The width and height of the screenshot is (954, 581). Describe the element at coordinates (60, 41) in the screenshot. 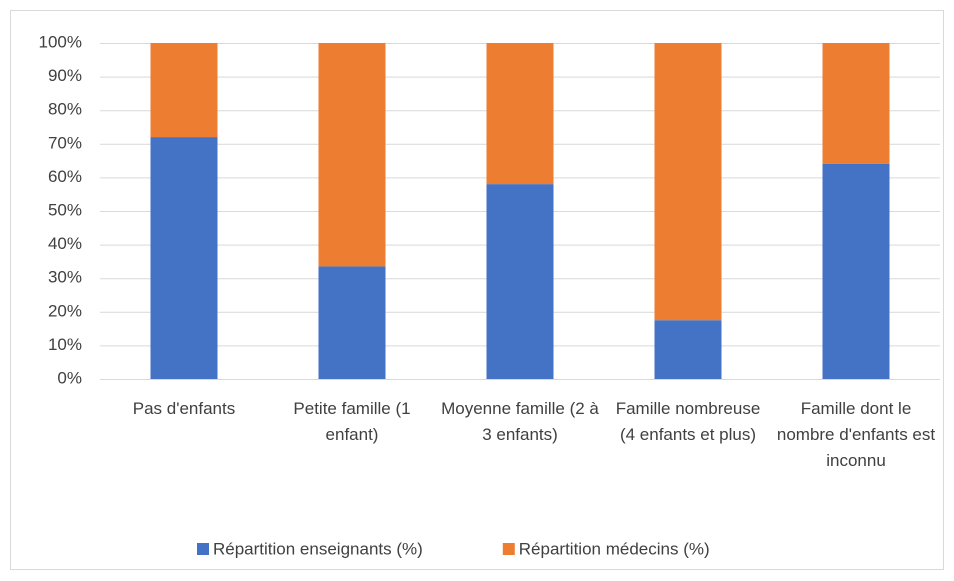

I see `y-tick-label: 100%` at that location.